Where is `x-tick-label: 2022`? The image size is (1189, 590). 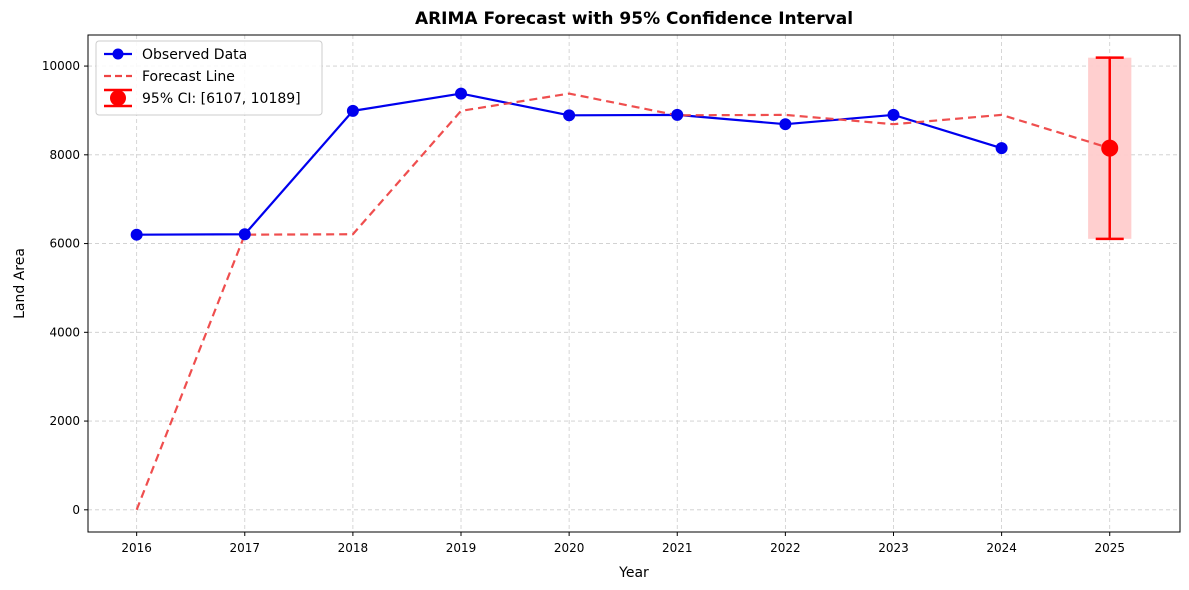
x-tick-label: 2022 is located at coordinates (785, 548).